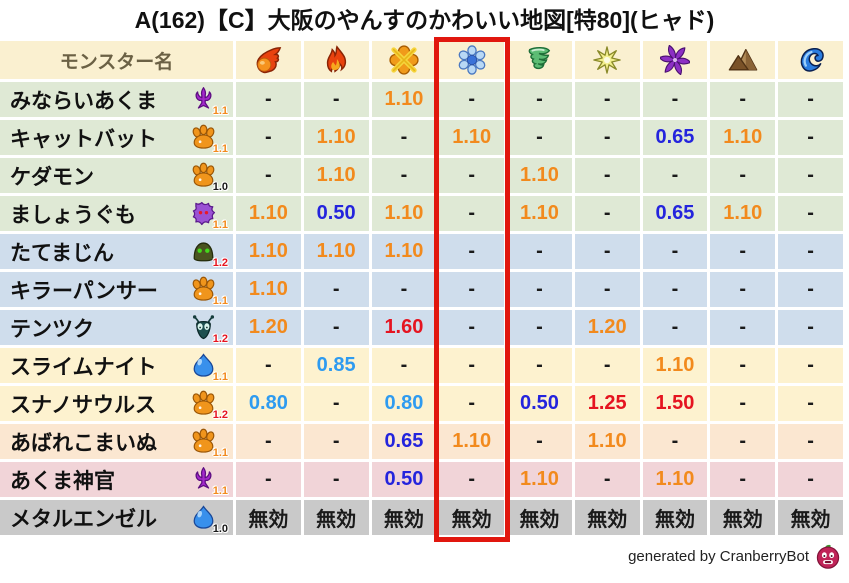 The width and height of the screenshot is (849, 583). I want to click on monster-row: みならいあくま 1.1- -1.10- - - - - -, so click(421, 99).